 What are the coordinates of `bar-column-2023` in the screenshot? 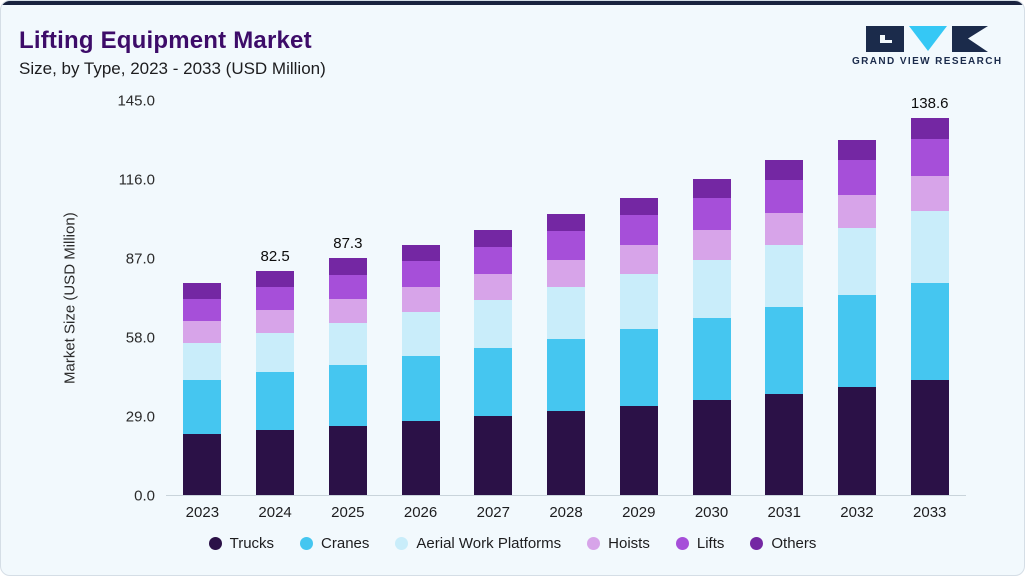 It's located at (202, 298).